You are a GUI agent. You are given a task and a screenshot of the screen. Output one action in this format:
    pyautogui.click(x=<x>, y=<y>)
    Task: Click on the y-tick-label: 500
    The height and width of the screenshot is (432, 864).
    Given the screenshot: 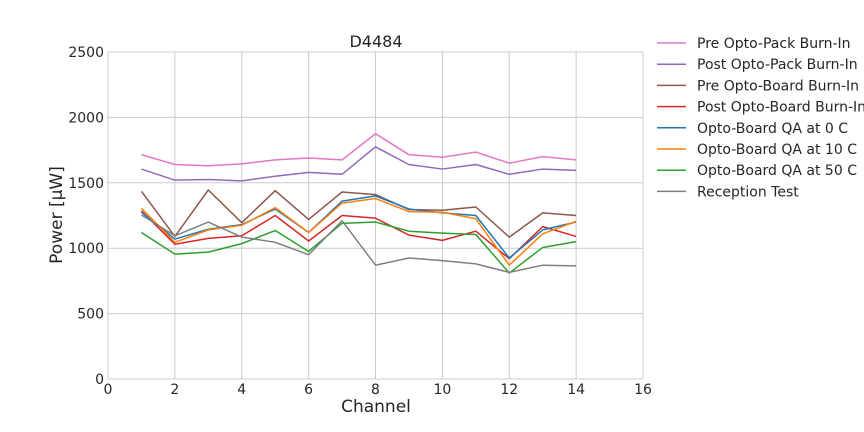 What is the action you would take?
    pyautogui.click(x=90, y=315)
    